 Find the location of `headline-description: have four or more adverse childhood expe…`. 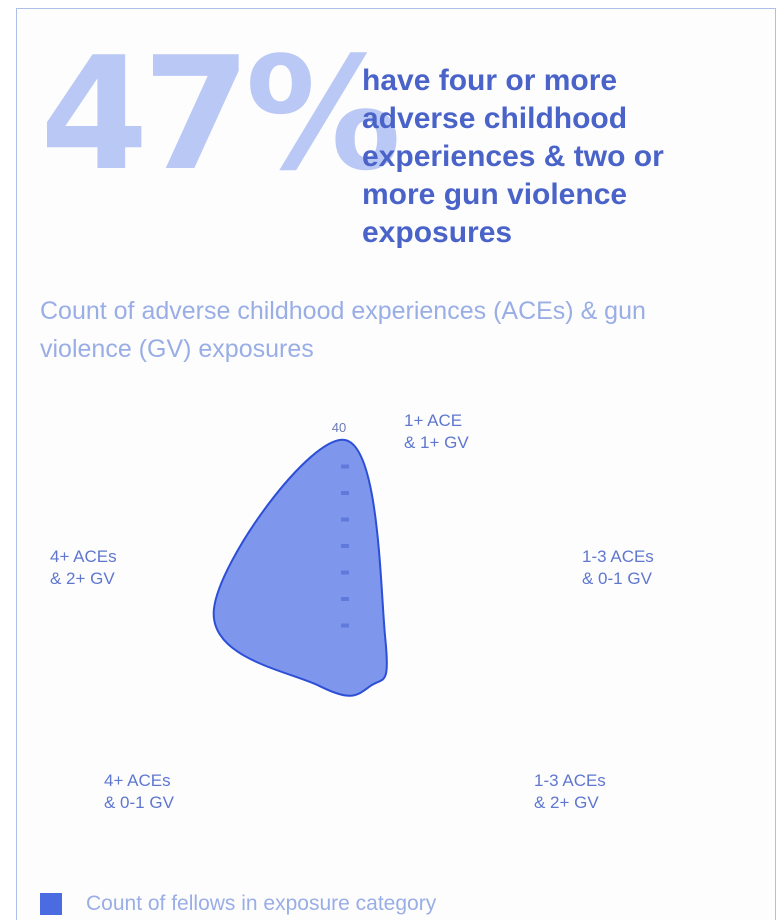

headline-description: have four or more adverse childhood expe… is located at coordinates (513, 156).